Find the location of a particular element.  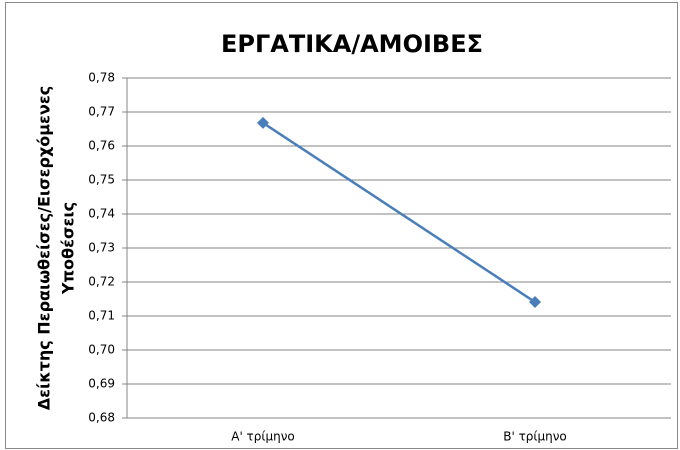

y-tick-label: 0,78 is located at coordinates (101, 78).